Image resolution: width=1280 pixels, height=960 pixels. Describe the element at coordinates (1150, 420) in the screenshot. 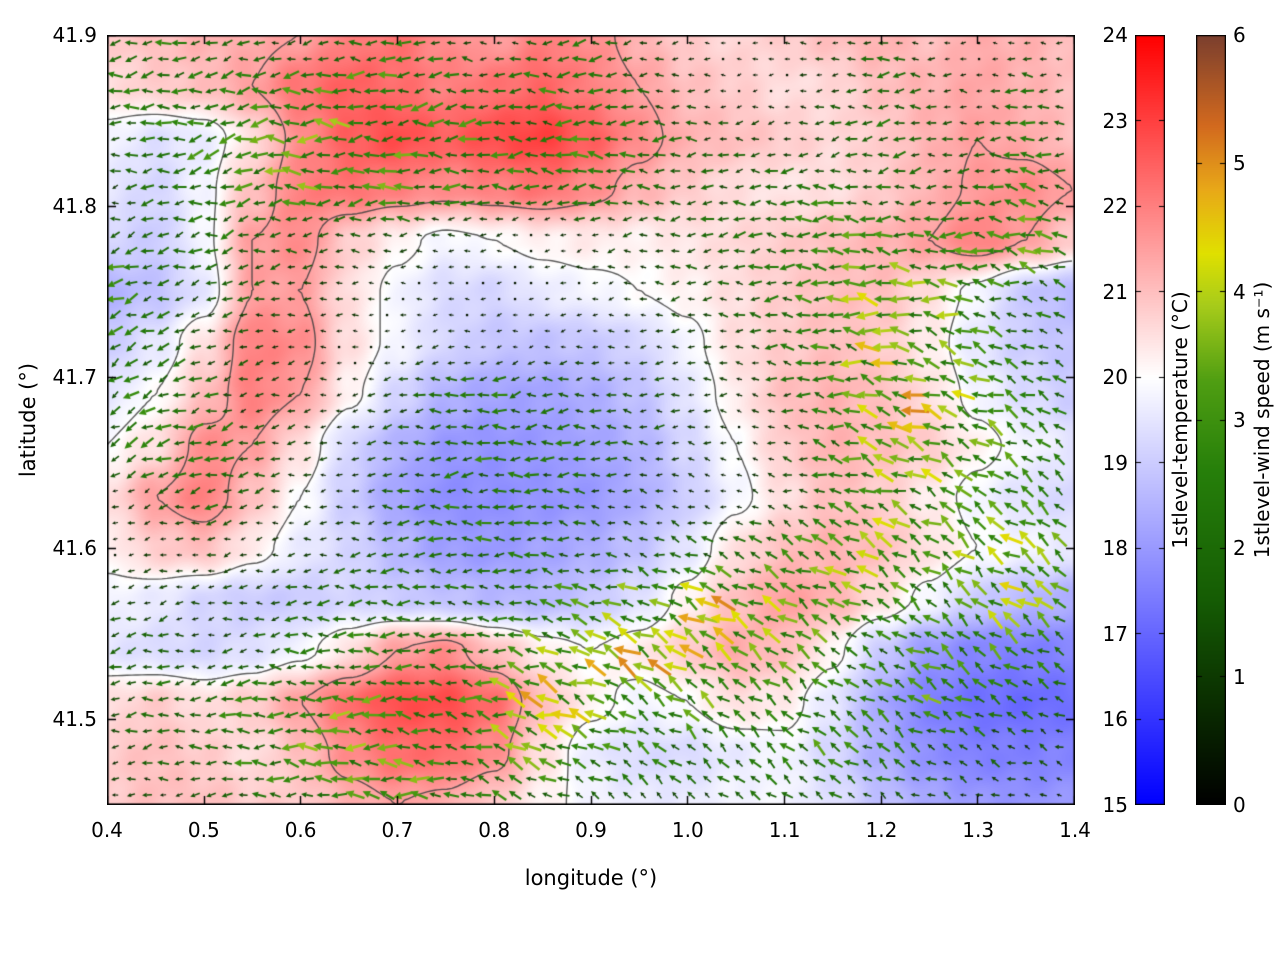

I see `temperature-colorbar` at that location.